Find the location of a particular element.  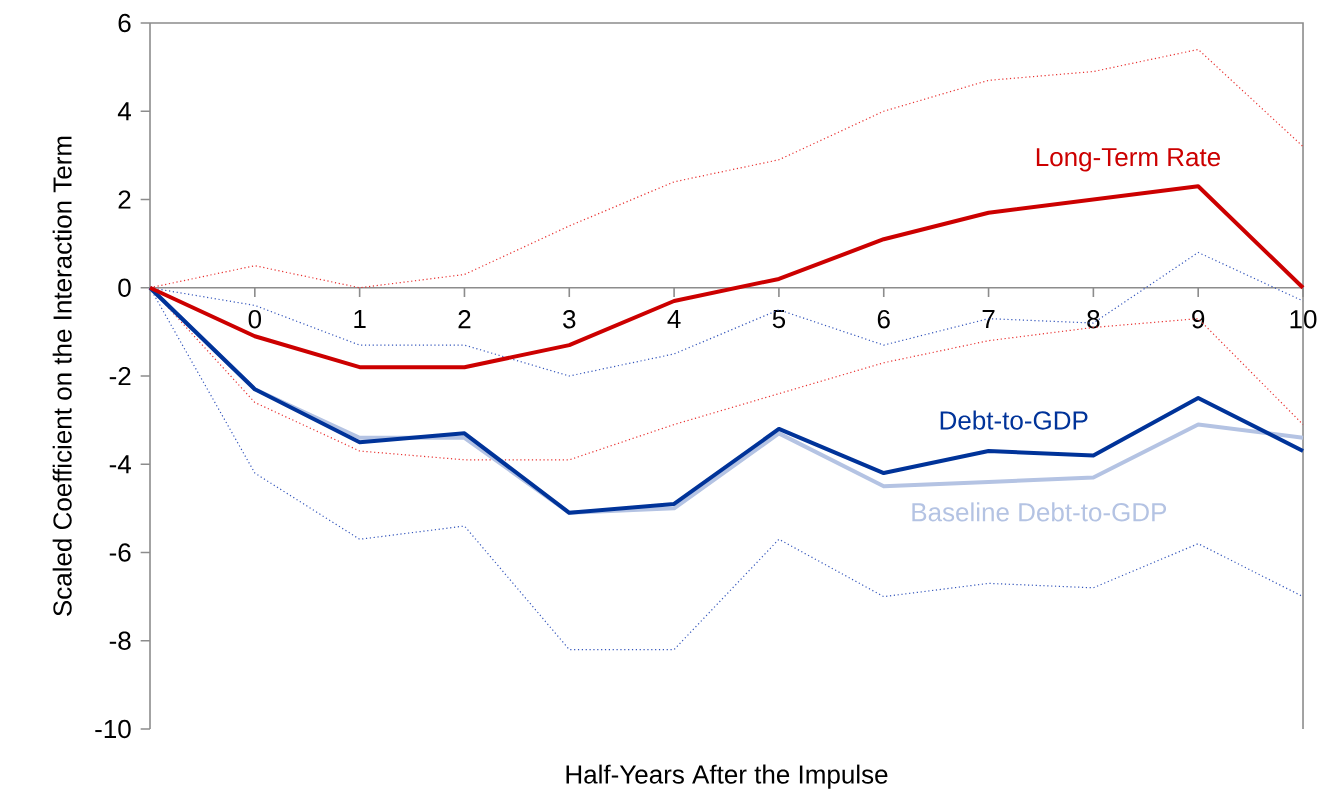

y-axis-title: Scaled Coefficient on the Interaction Term is located at coordinates (62, 376).